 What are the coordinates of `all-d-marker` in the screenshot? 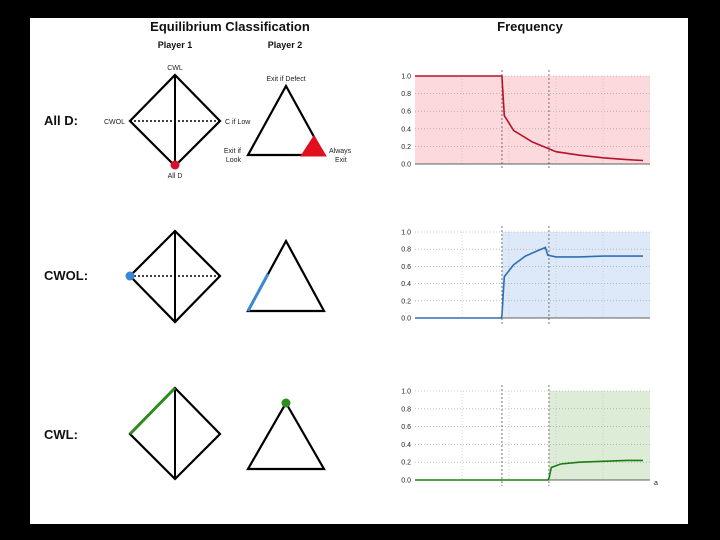 It's located at (175, 165).